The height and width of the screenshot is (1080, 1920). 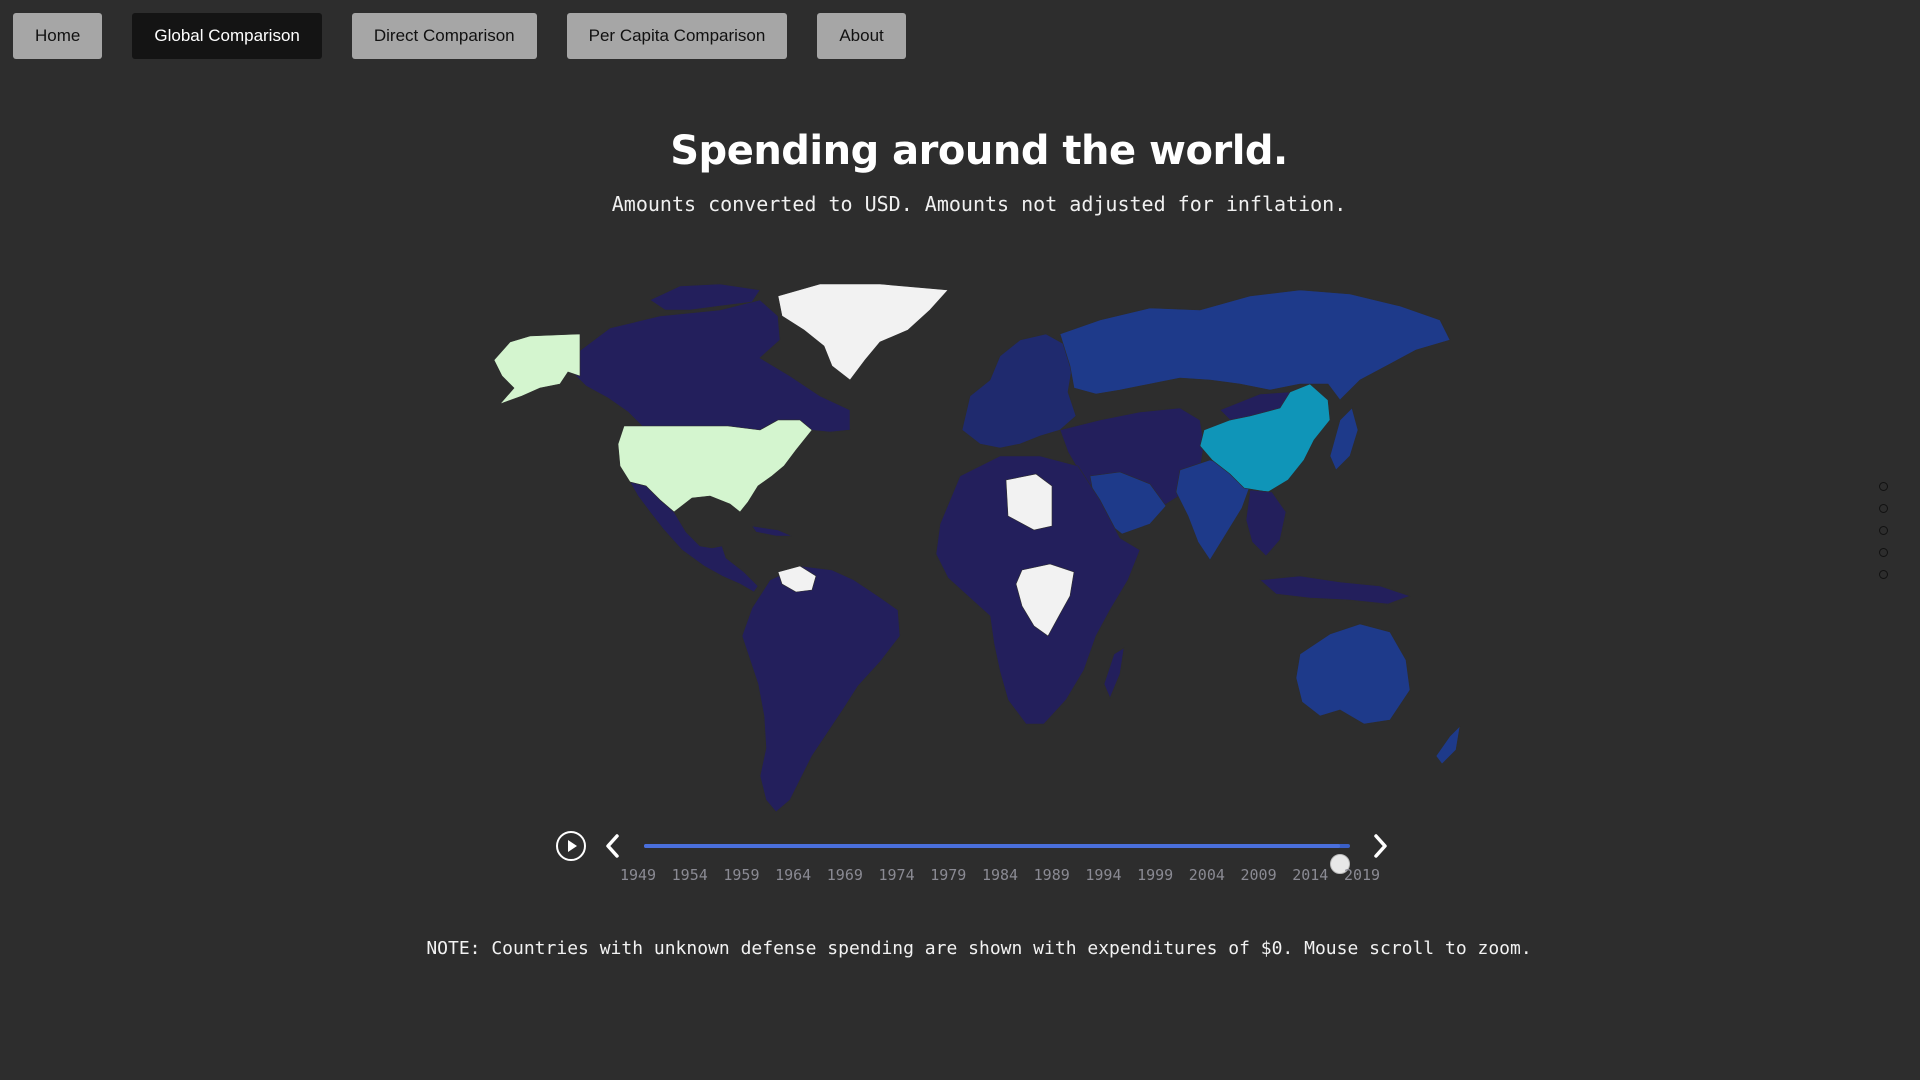 I want to click on year-tick-label: 2004, so click(x=1206, y=875).